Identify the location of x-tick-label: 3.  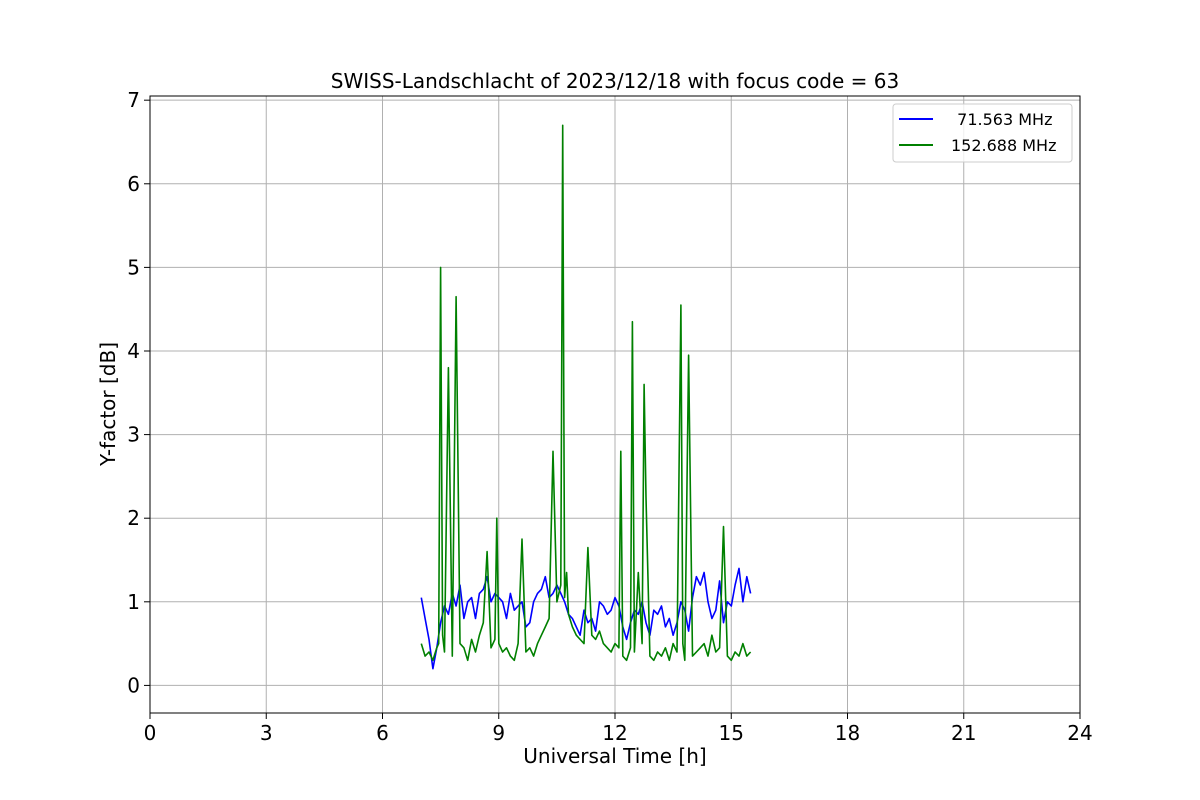
(266, 733).